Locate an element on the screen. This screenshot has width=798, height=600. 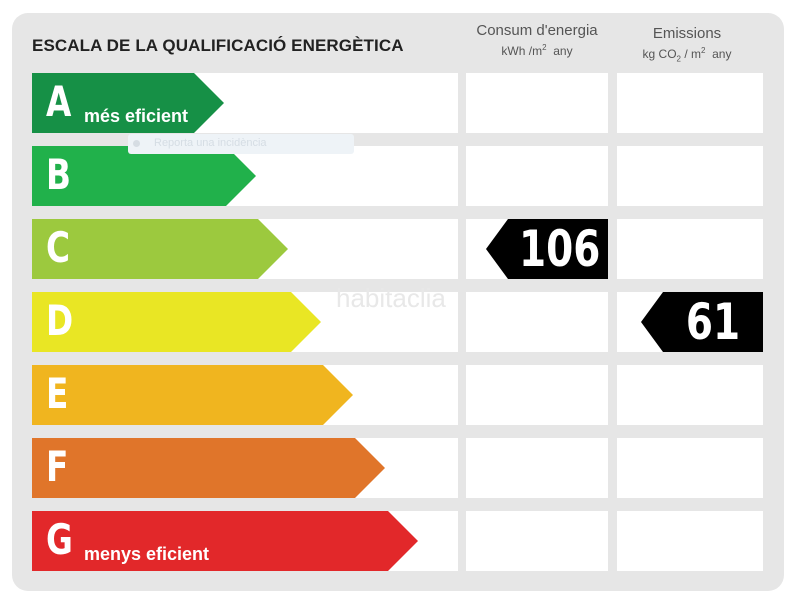
rating-arrow-d is located at coordinates (176, 322).